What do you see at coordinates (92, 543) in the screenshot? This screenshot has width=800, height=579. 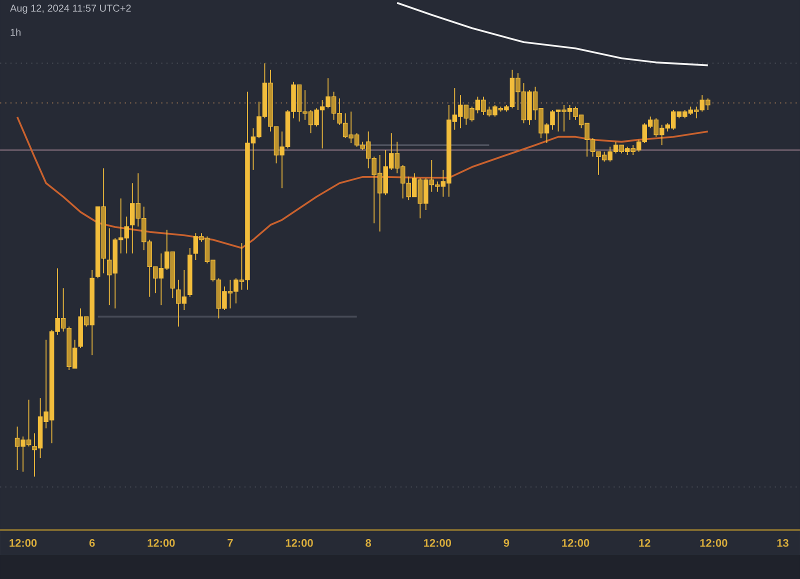 I see `x-tick-label: 6` at bounding box center [92, 543].